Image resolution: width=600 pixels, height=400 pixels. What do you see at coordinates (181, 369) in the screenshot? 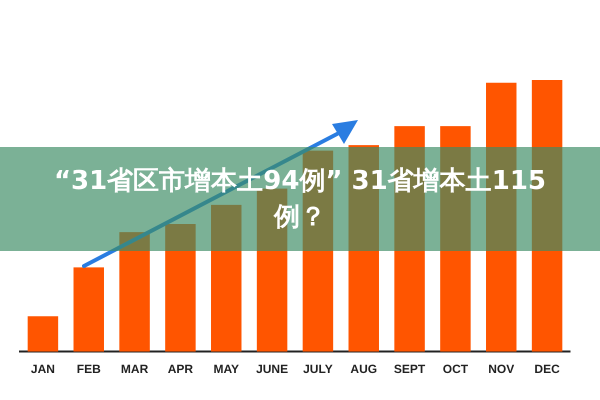
I see `x-tick-label: APR` at bounding box center [181, 369].